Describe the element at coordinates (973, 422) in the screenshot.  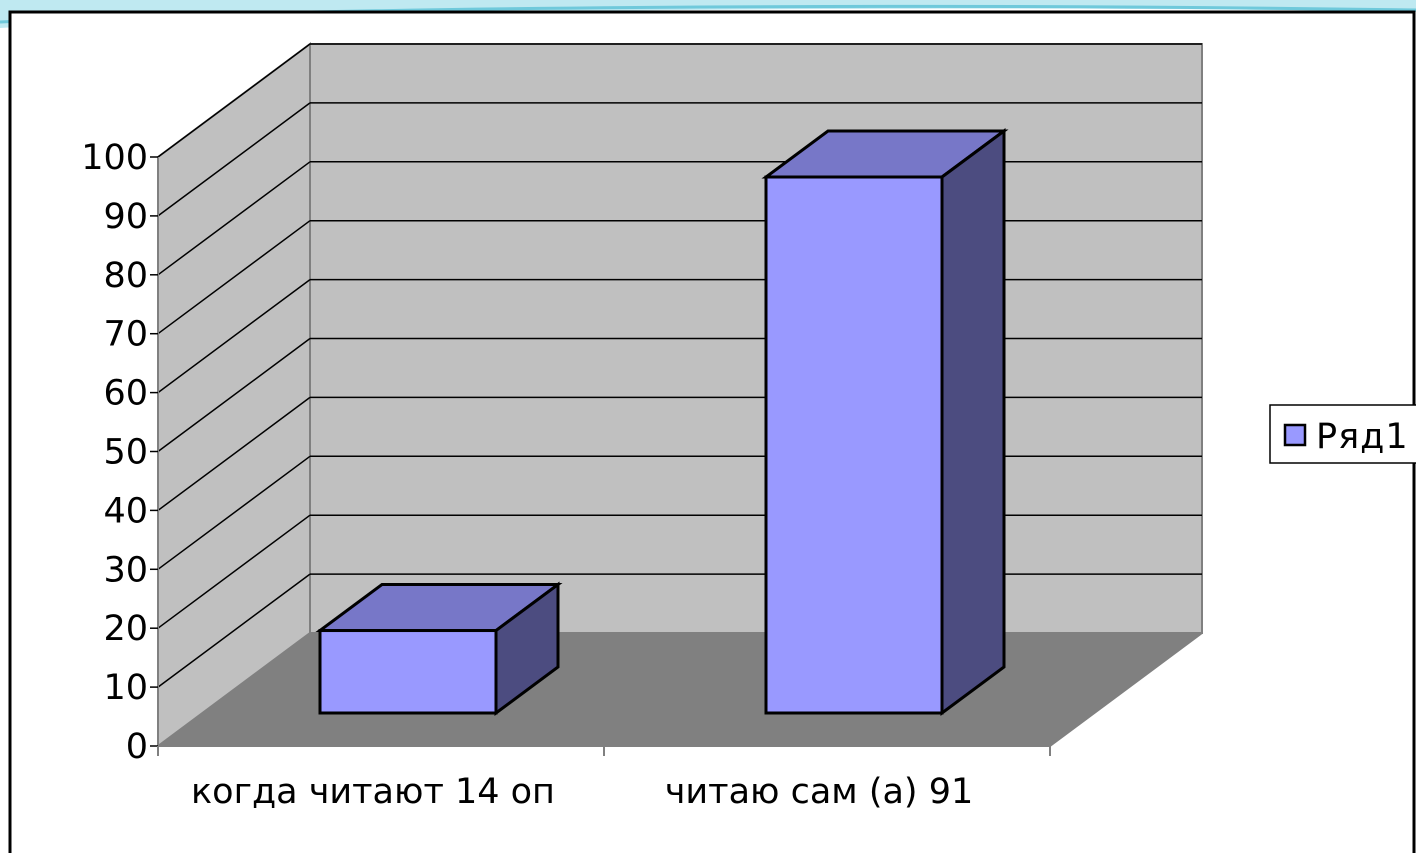
I see `bar-side` at that location.